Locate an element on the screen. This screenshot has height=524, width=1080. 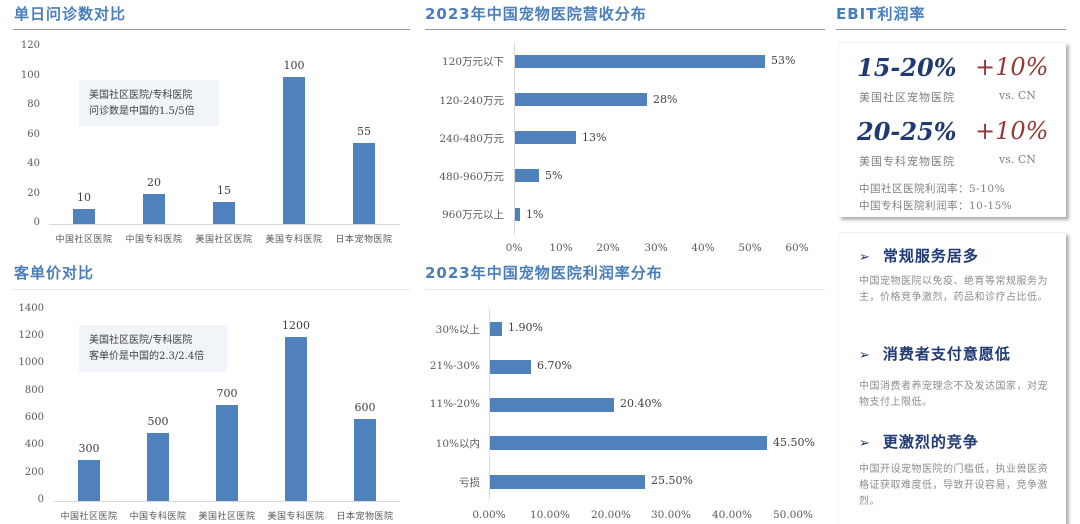
us-specialty-label: 美国专科宠物医院 is located at coordinates (907, 161).